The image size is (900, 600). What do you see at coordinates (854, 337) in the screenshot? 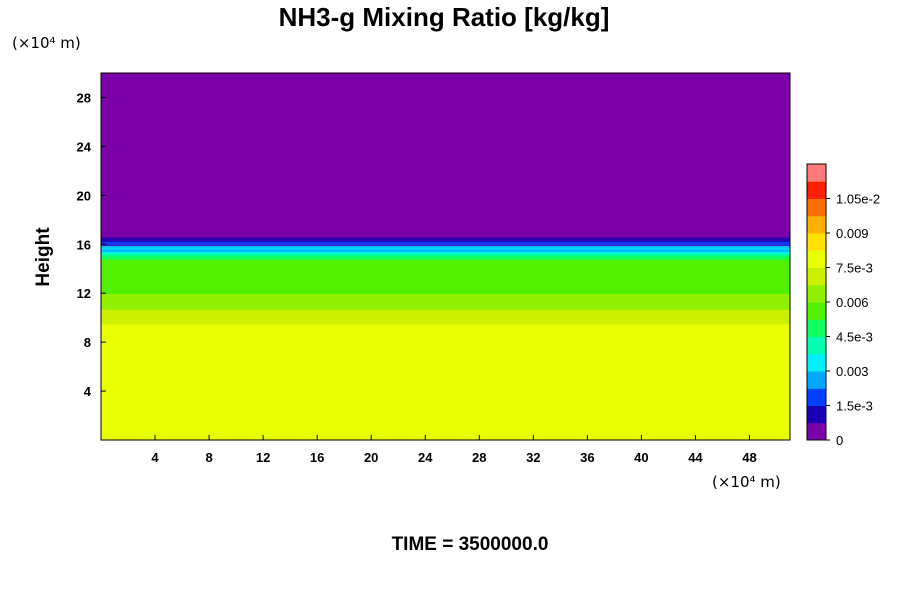
I see `colorbar-tick-label: 4.5e-3` at bounding box center [854, 337].